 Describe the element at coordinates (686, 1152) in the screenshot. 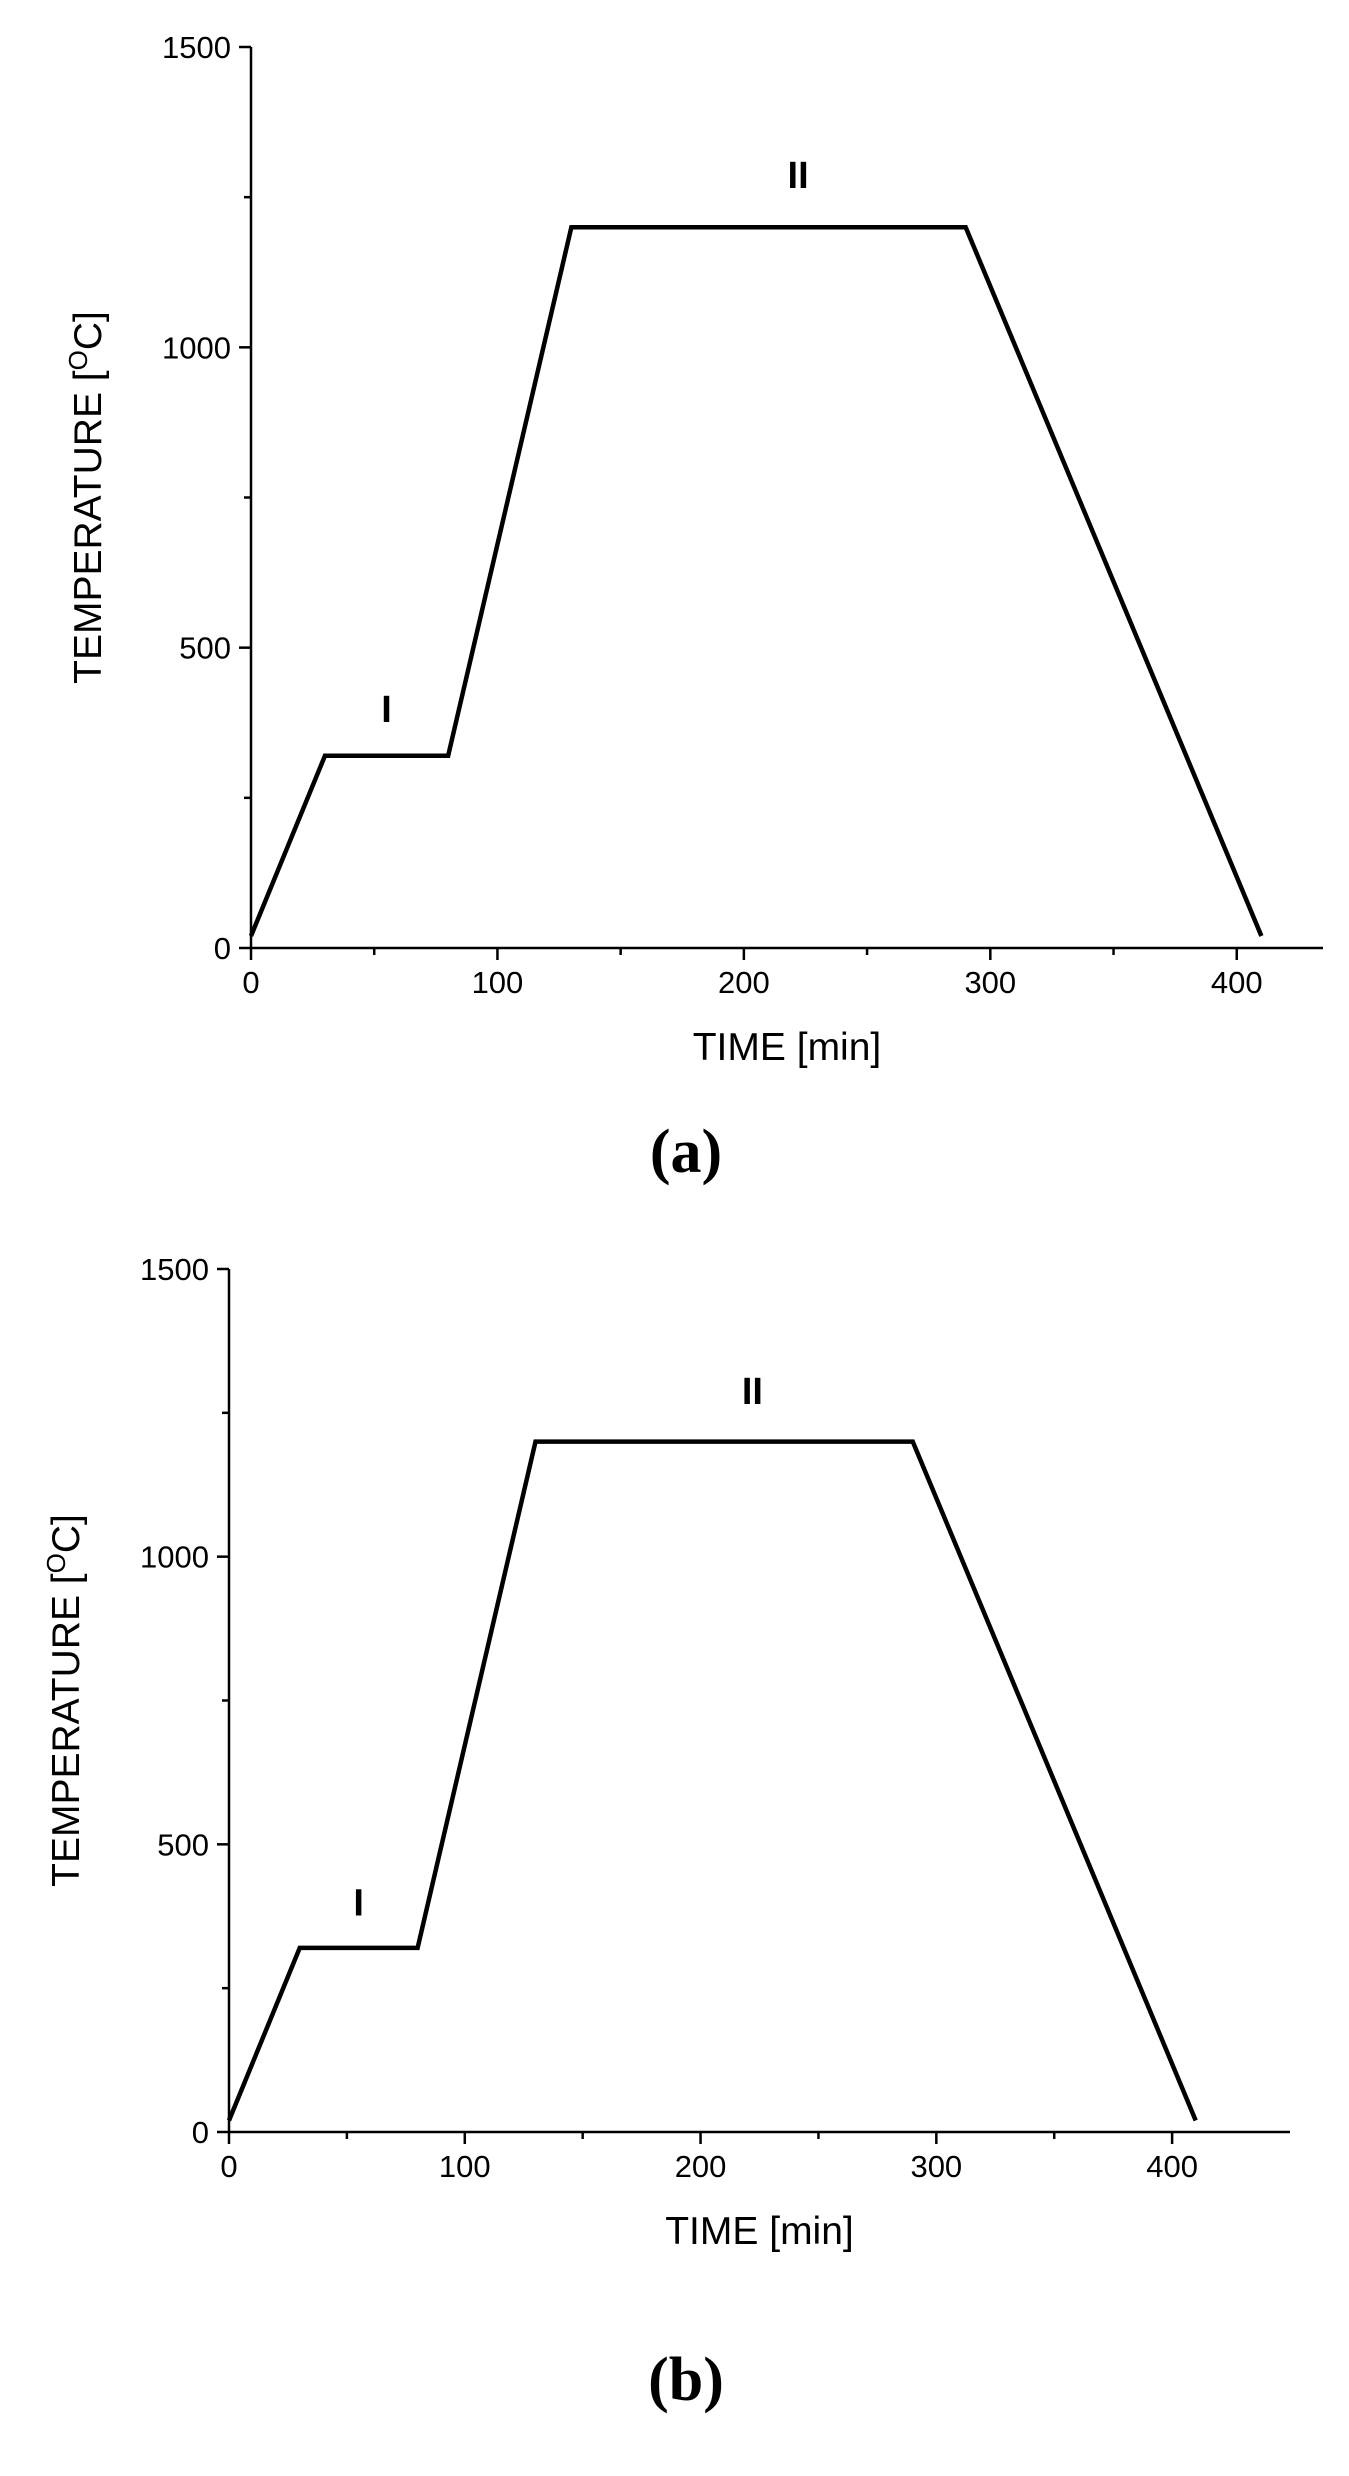

I see `panel-title: (a)` at that location.